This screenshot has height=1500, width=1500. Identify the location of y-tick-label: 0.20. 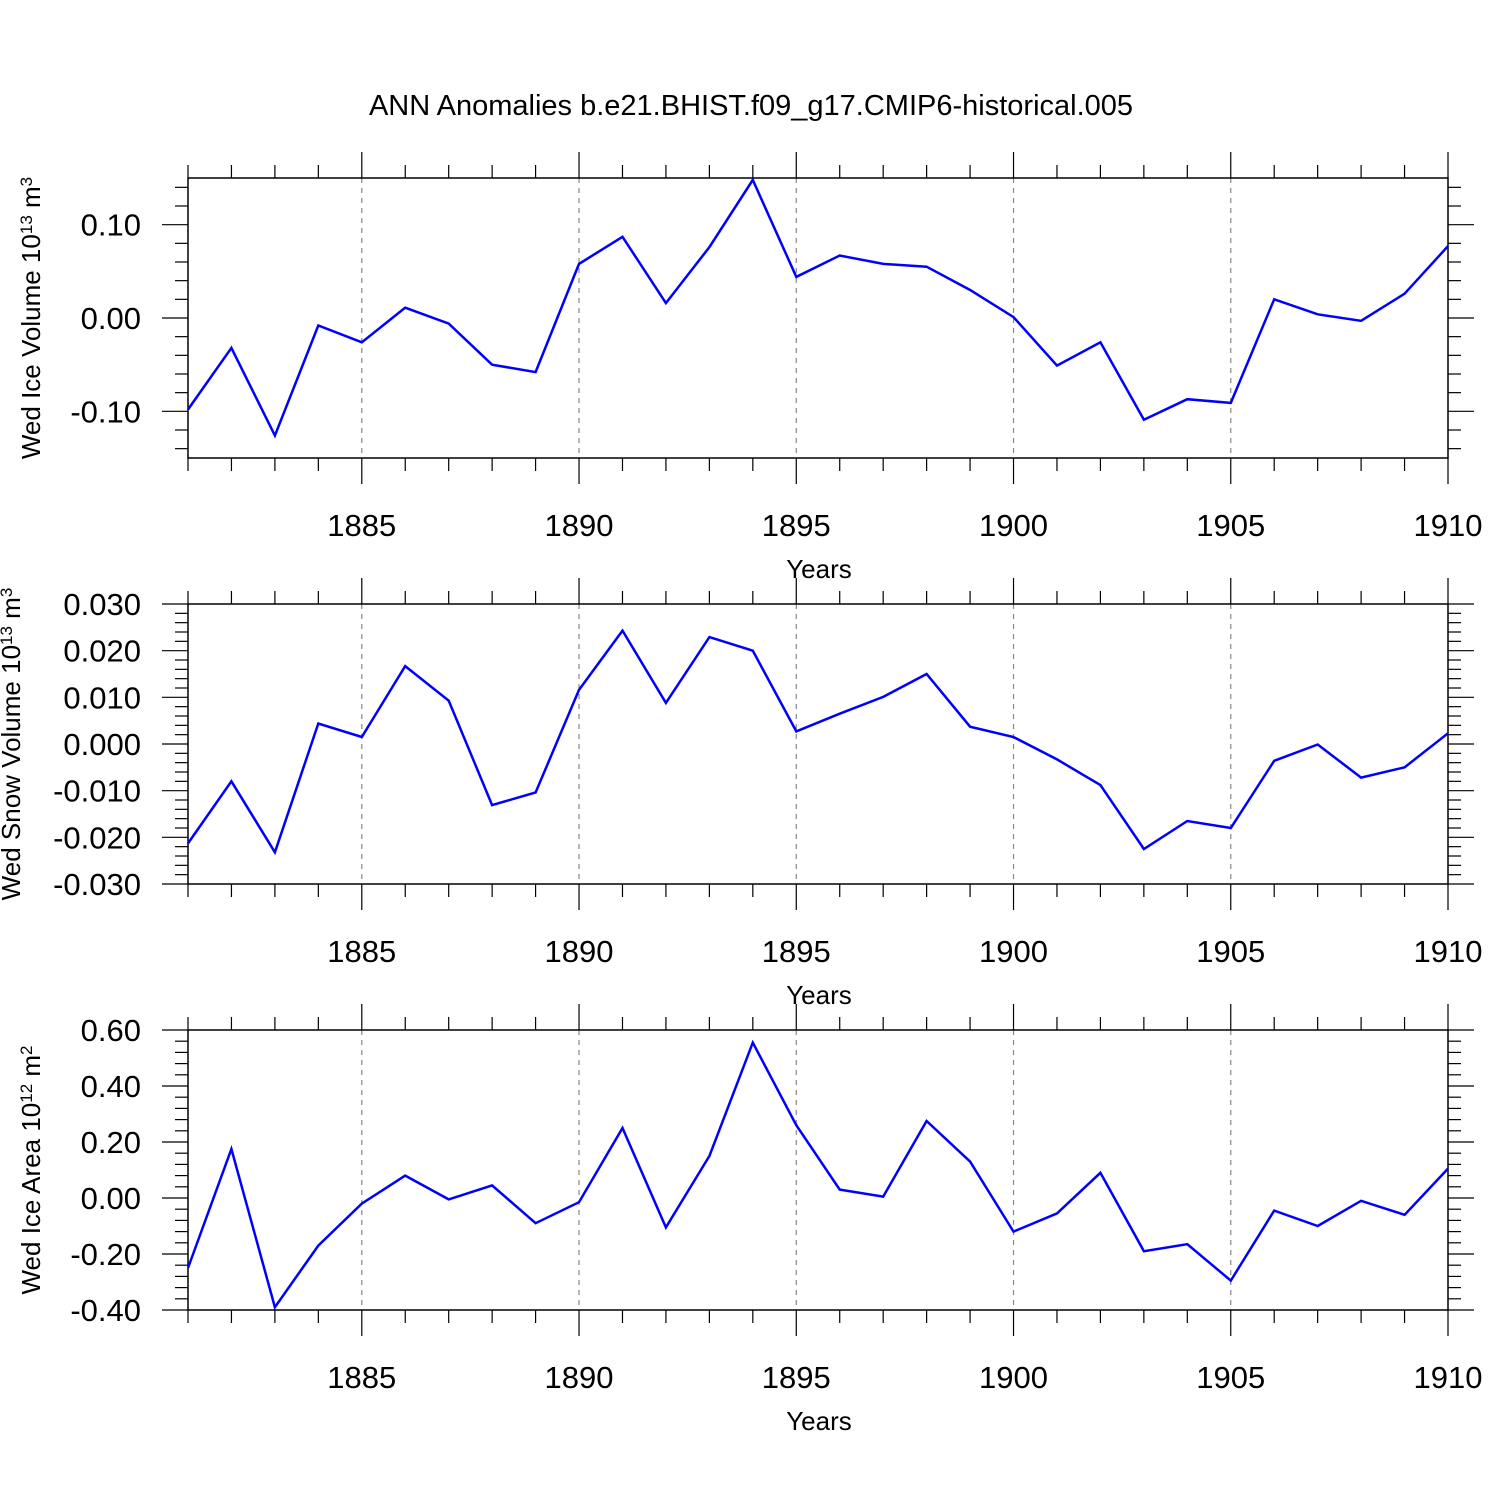
(111, 1142).